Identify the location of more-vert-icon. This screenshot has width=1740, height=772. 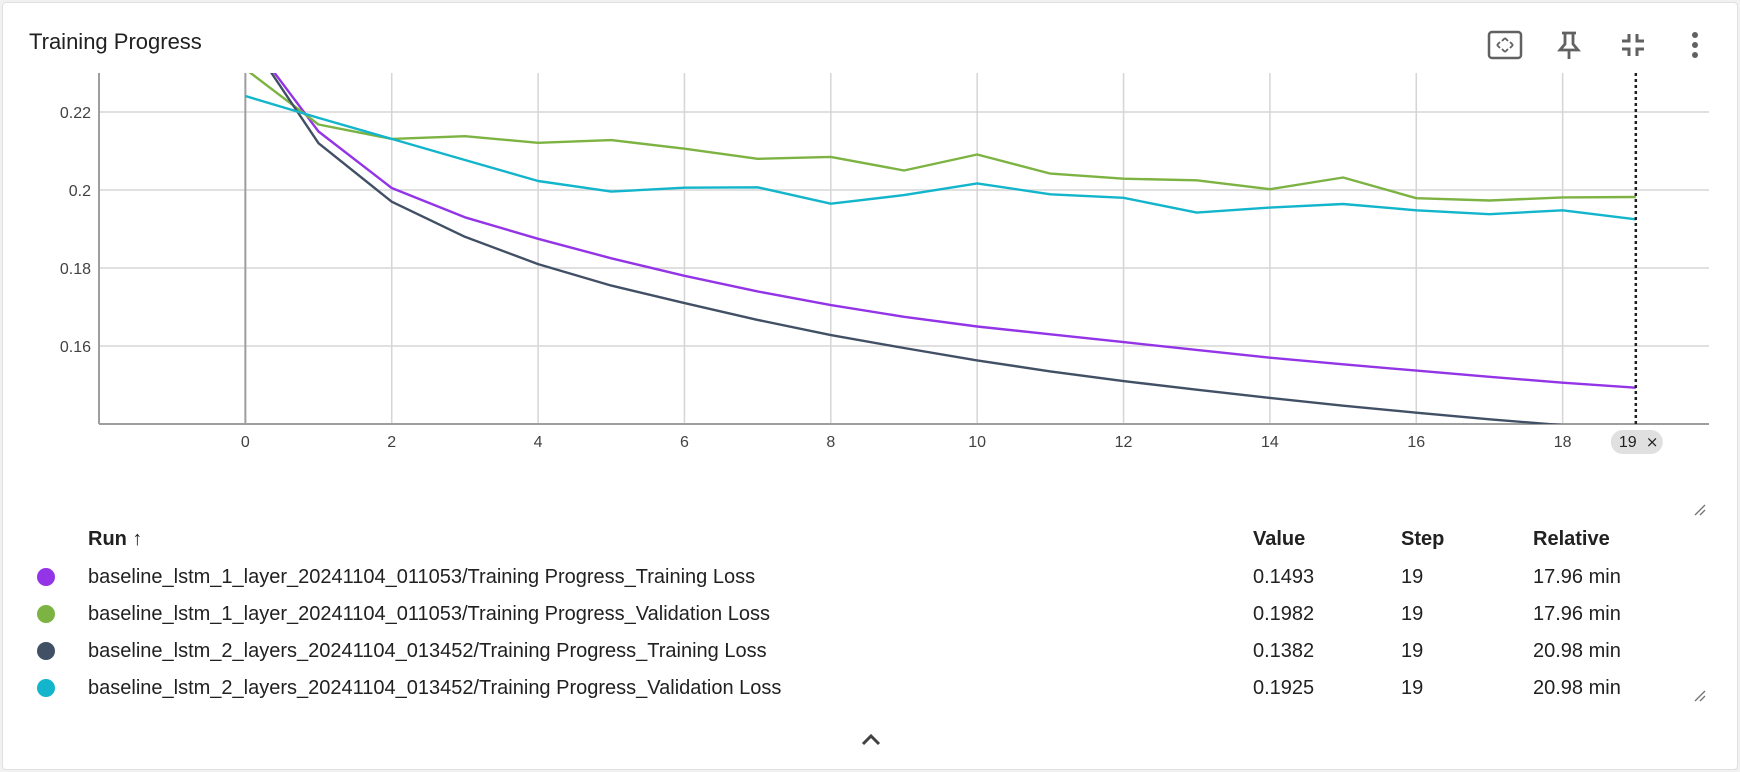
(1695, 45).